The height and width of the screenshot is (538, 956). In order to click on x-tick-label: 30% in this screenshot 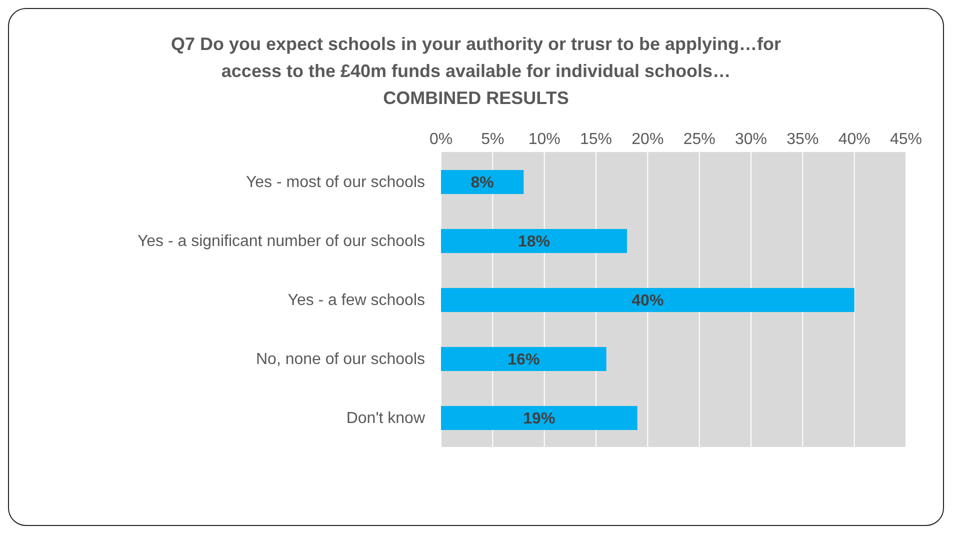, I will do `click(751, 139)`.